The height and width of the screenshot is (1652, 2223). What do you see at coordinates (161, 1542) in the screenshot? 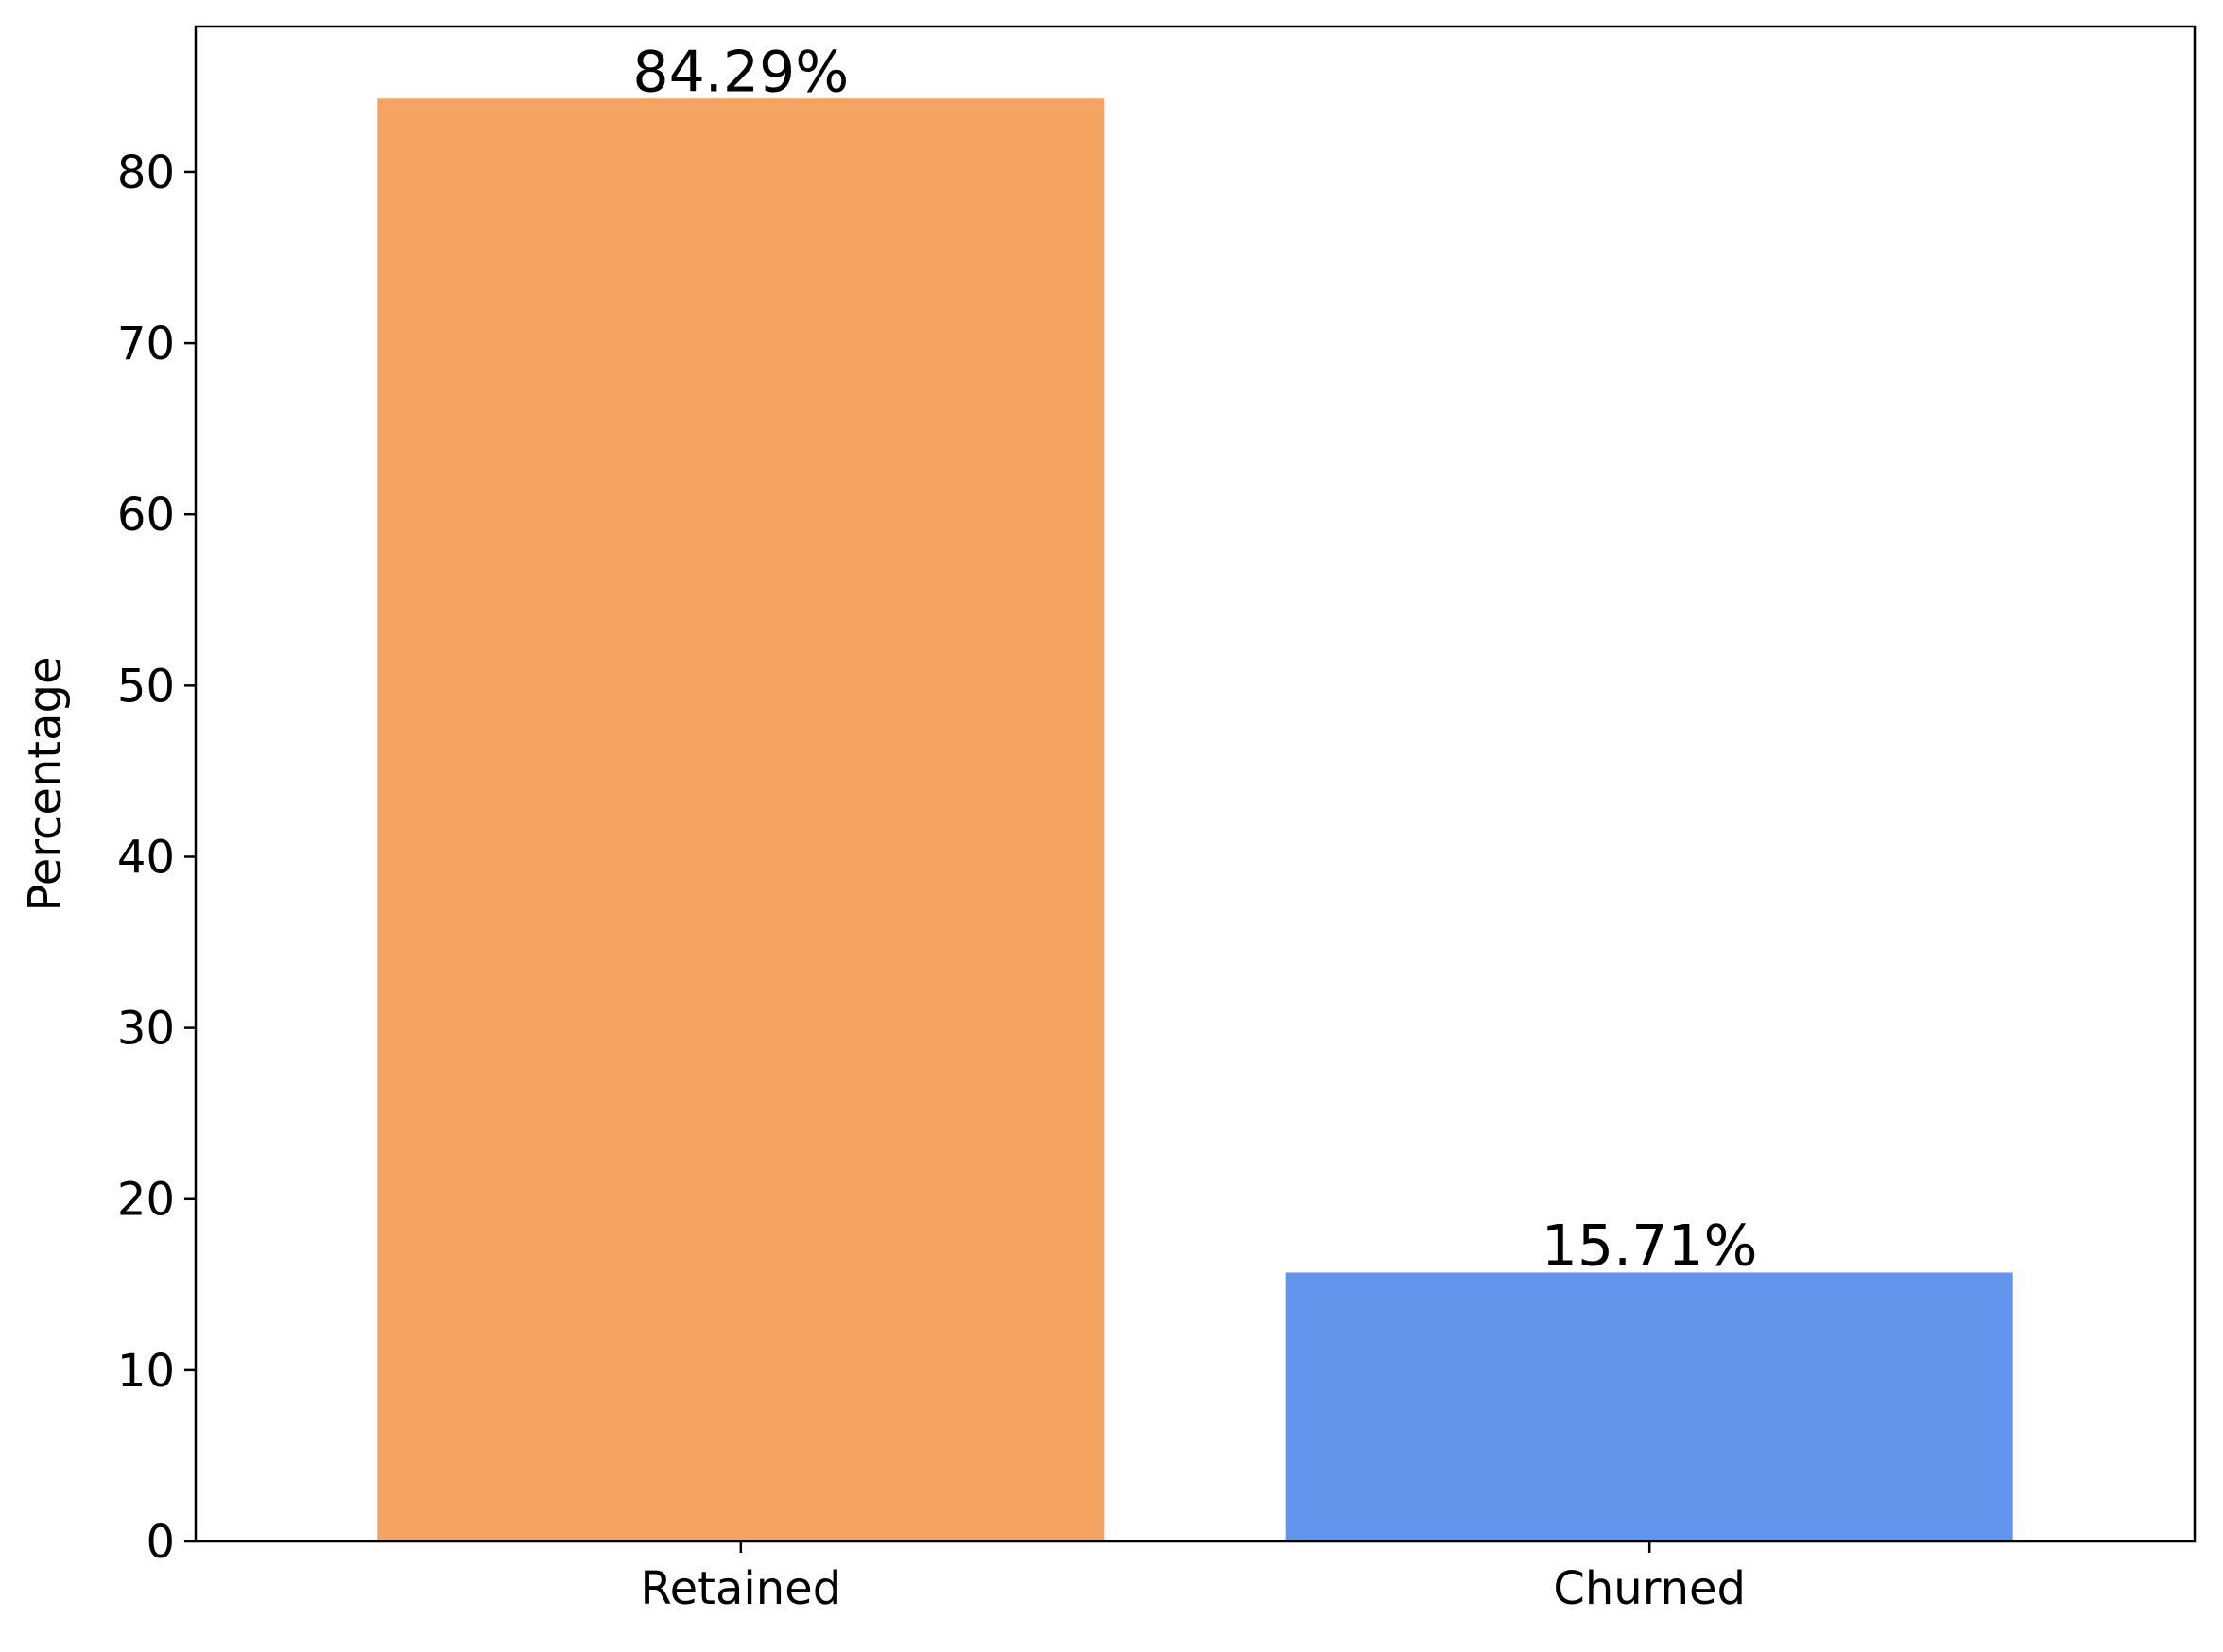
I see `y-tick-label-0: 0` at bounding box center [161, 1542].